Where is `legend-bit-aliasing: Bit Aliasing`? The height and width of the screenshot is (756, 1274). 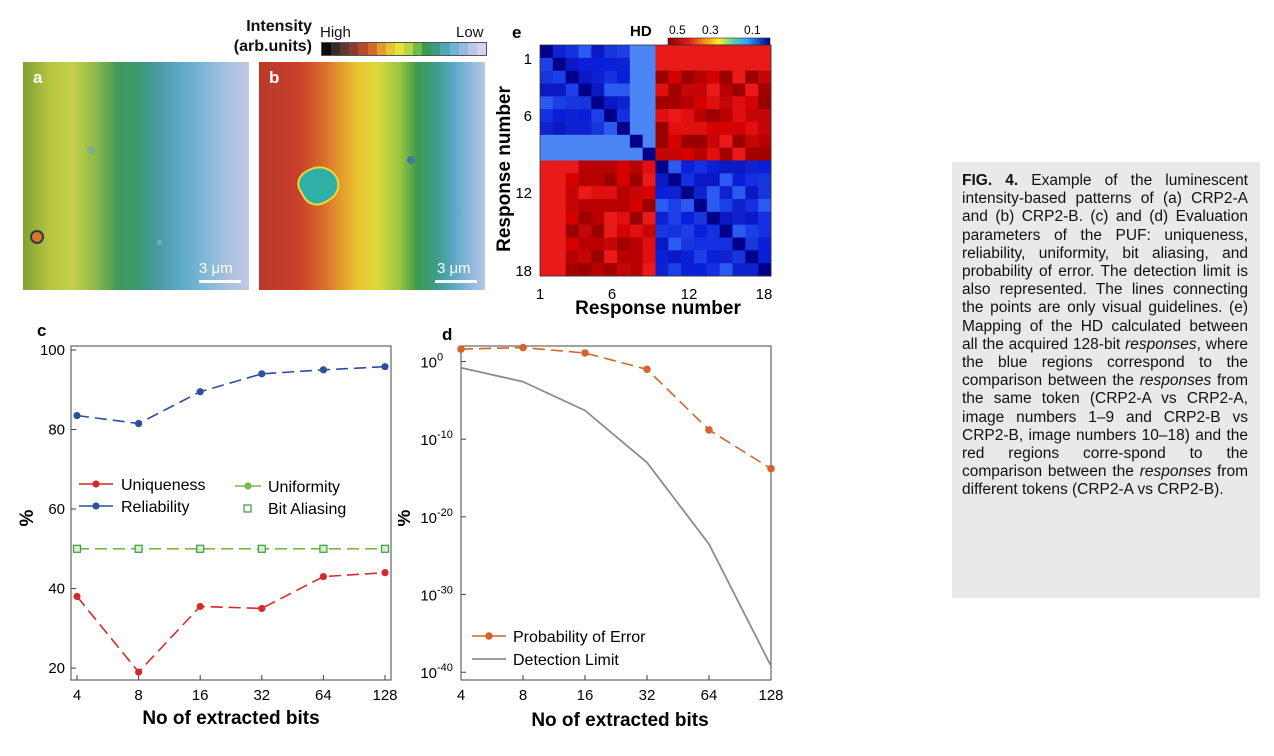
legend-bit-aliasing: Bit Aliasing is located at coordinates (307, 509).